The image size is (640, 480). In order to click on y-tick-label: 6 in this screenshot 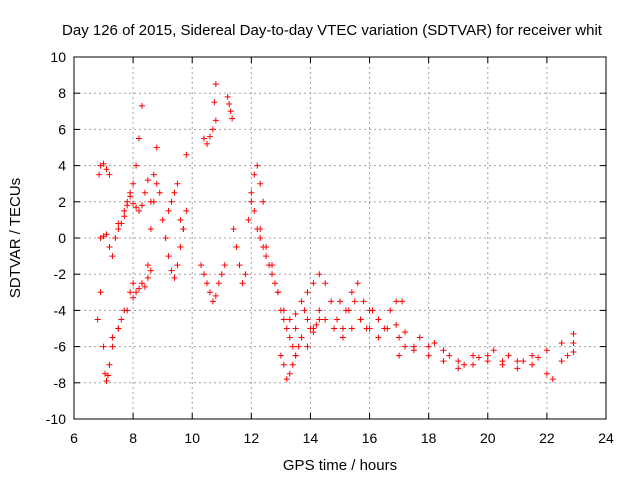, I will do `click(62, 129)`.